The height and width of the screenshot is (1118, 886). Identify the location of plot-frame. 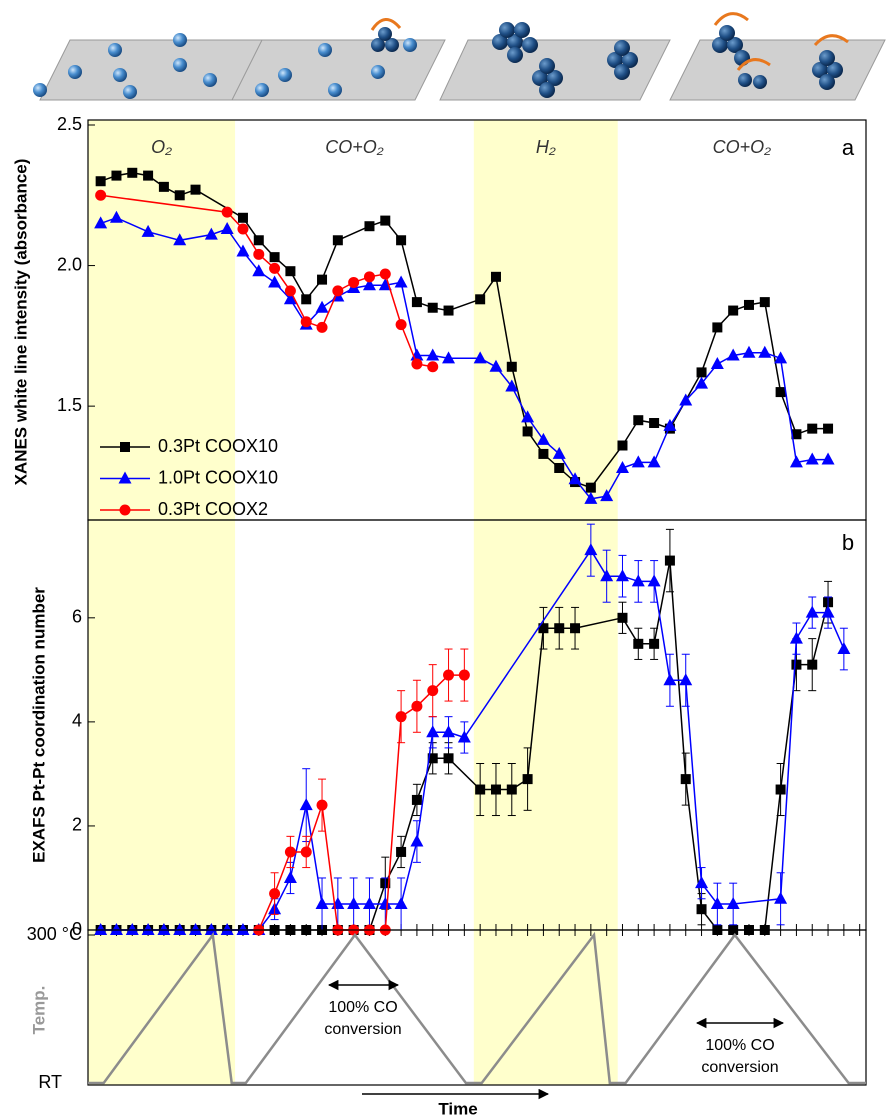
(477, 1007).